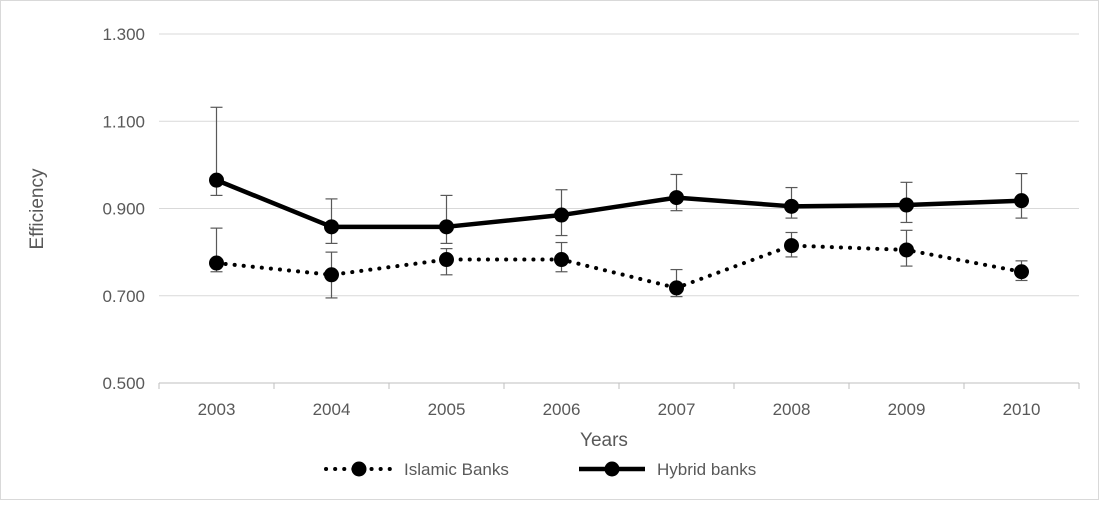 The width and height of the screenshot is (1101, 506). I want to click on series-line-hybrid-banks, so click(618, 204).